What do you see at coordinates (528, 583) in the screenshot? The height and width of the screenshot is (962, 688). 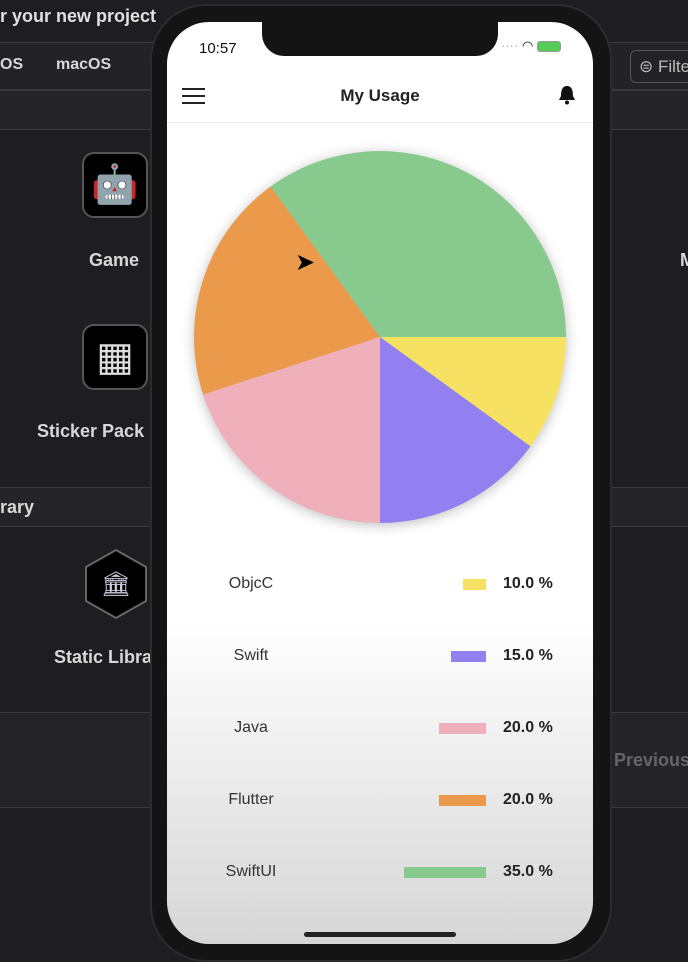 I see `legend-value: 10.0 %` at bounding box center [528, 583].